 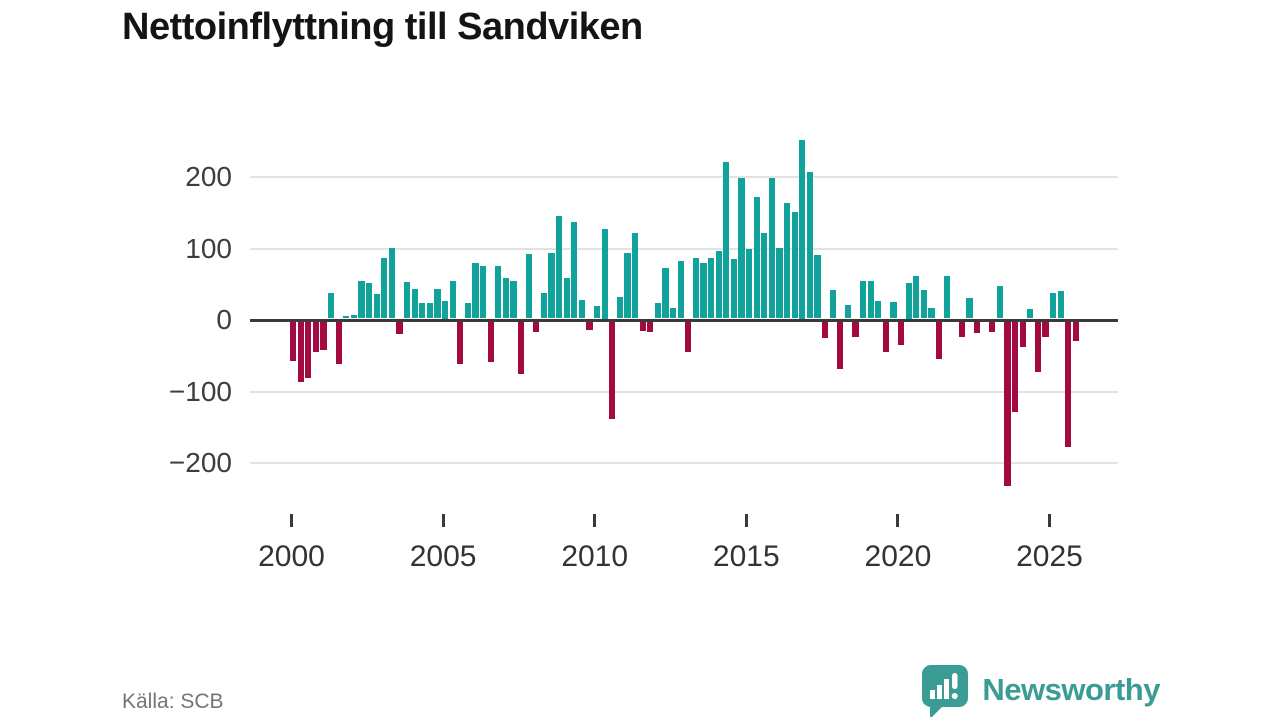 I want to click on newsworthy-logo: Newsworthy, so click(x=1040, y=691).